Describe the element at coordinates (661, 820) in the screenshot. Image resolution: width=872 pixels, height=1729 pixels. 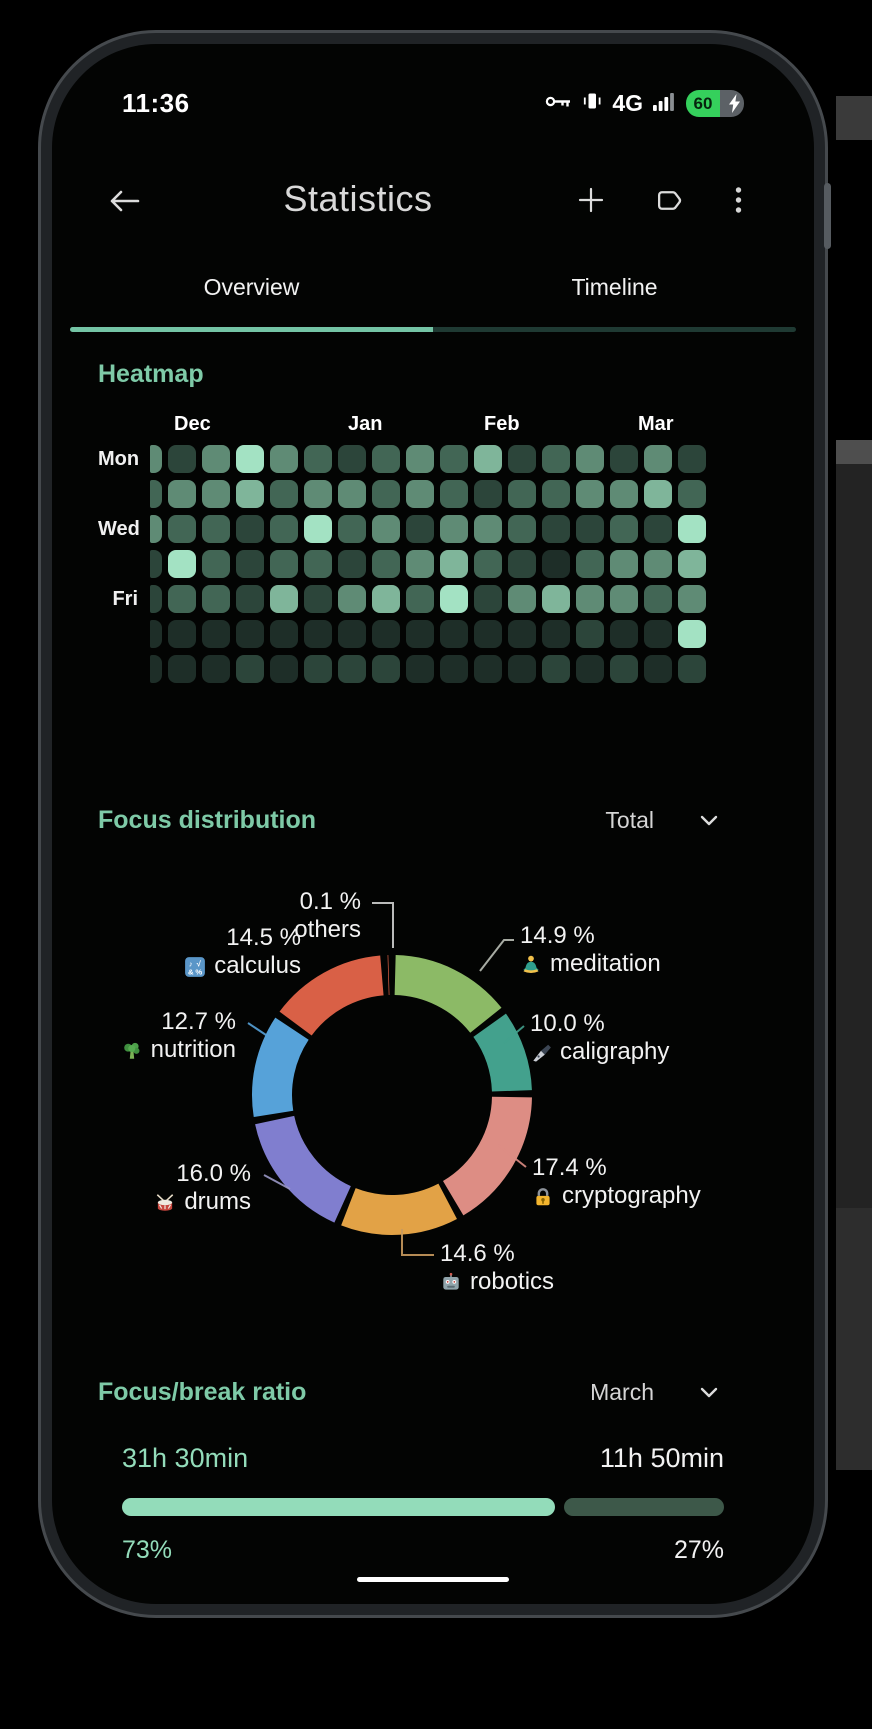
I see `range-dropdown: Total` at that location.